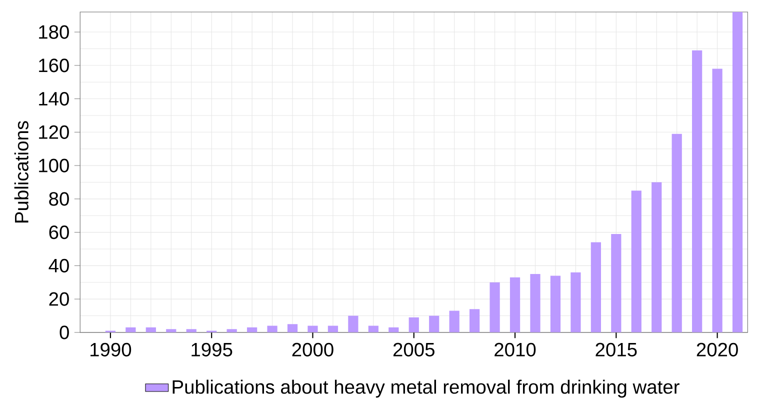 The width and height of the screenshot is (761, 403). I want to click on x-tick-label: 2005, so click(413, 349).